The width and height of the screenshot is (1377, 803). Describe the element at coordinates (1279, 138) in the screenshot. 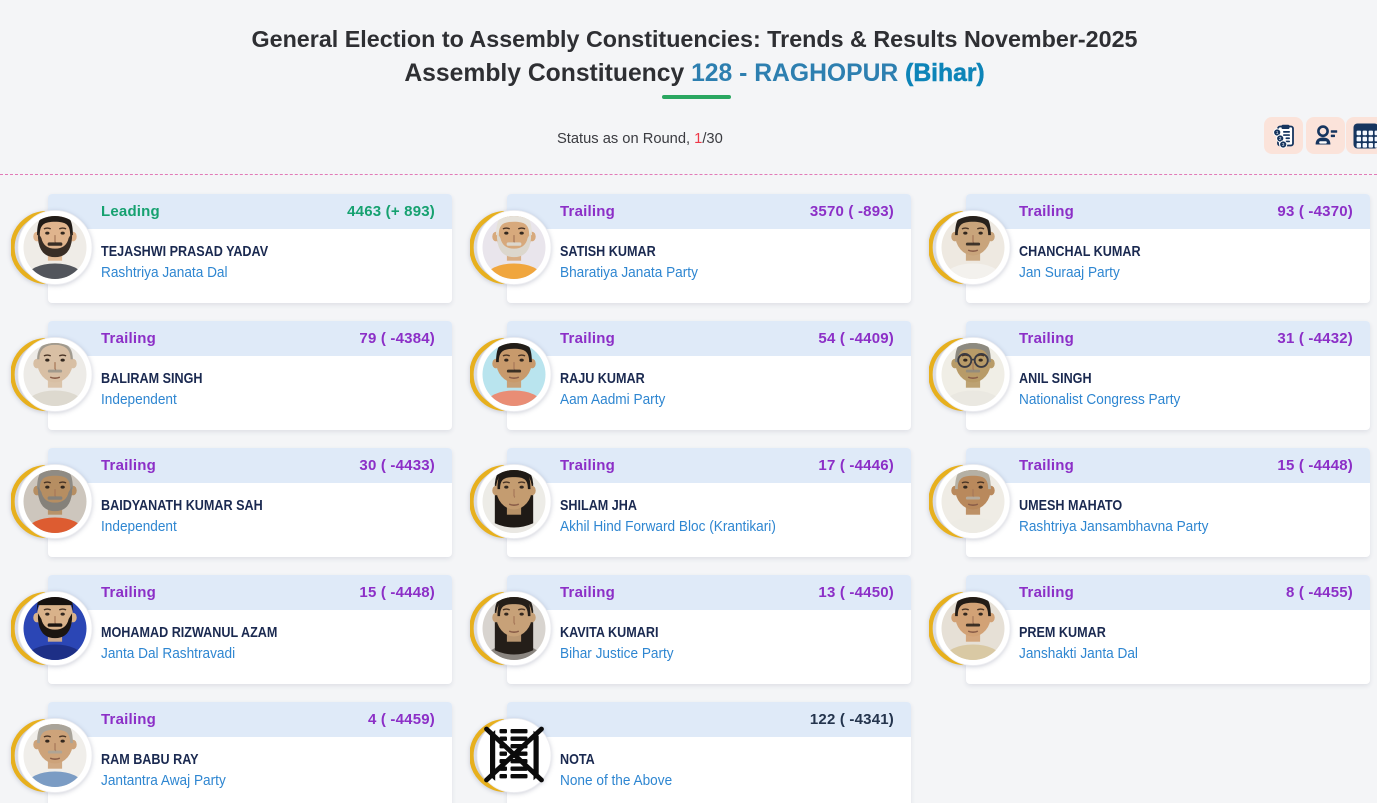

I see `svg-text: 2` at that location.